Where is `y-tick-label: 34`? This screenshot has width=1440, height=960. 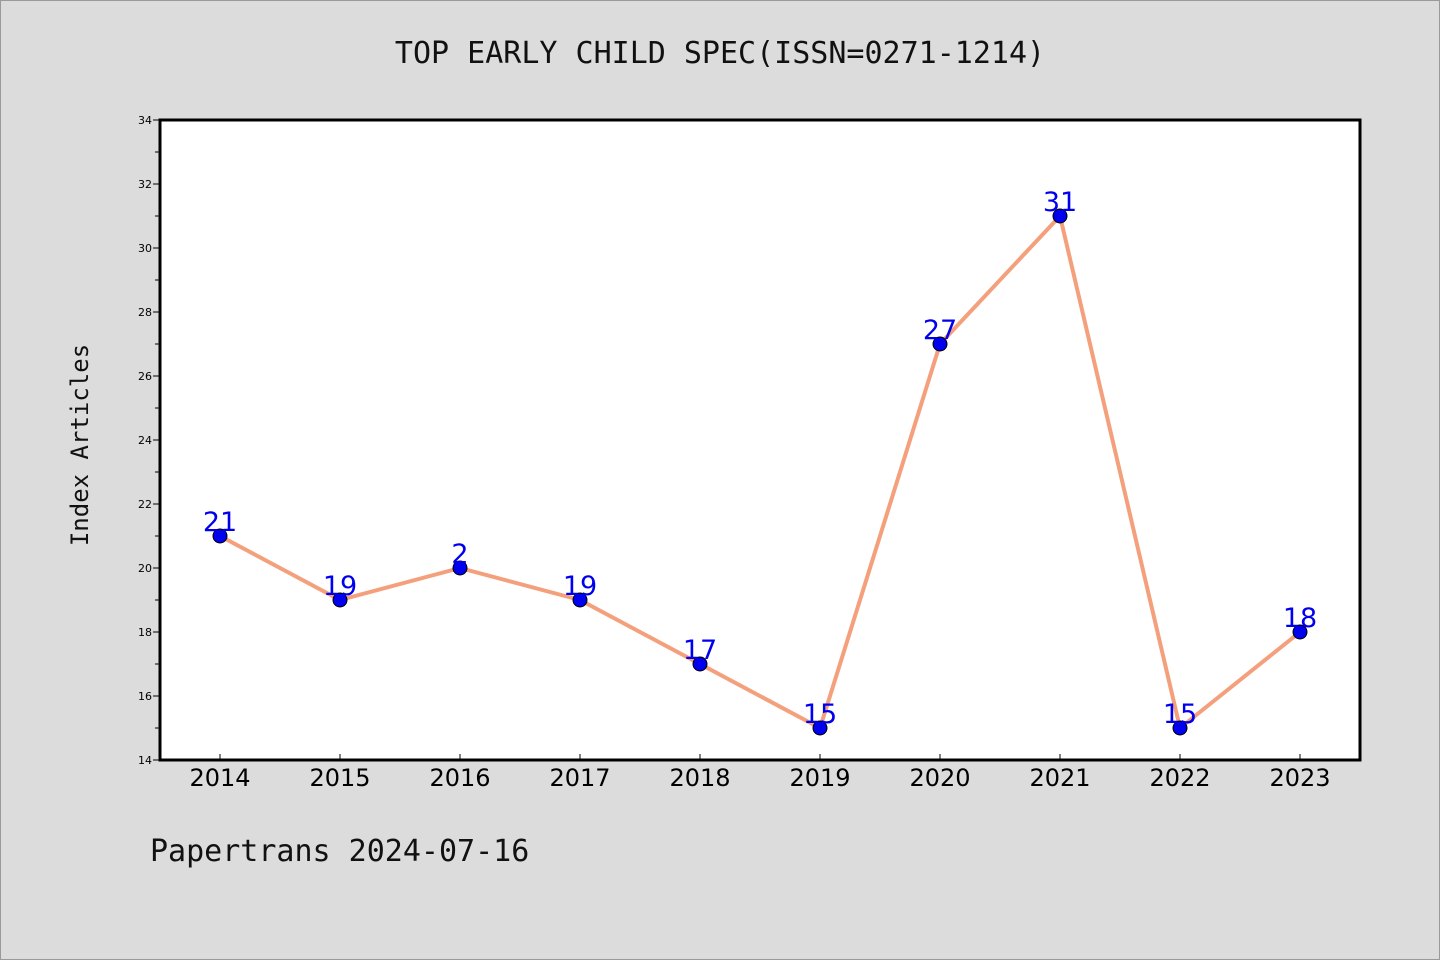 y-tick-label: 34 is located at coordinates (145, 120).